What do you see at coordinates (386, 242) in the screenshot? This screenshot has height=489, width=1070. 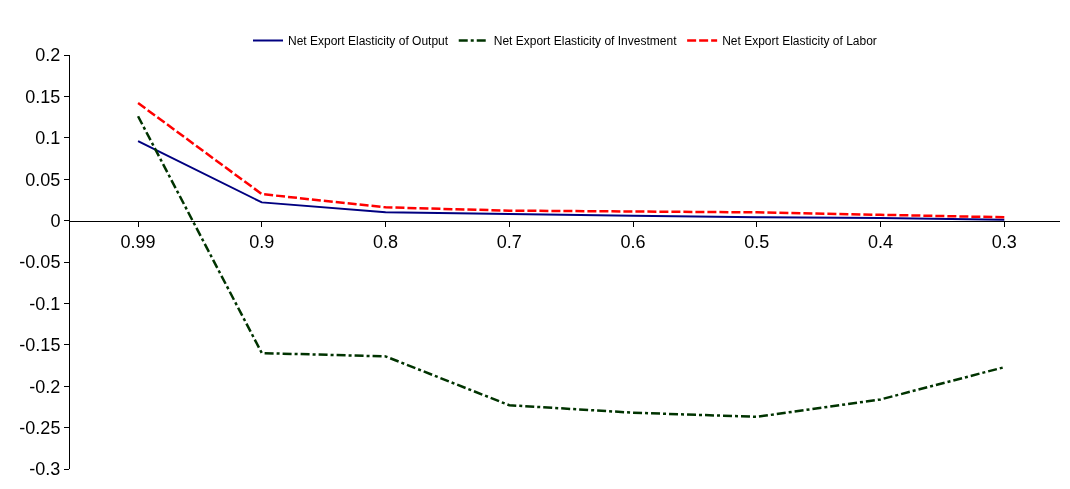 I see `x-tick-label: 0.8` at bounding box center [386, 242].